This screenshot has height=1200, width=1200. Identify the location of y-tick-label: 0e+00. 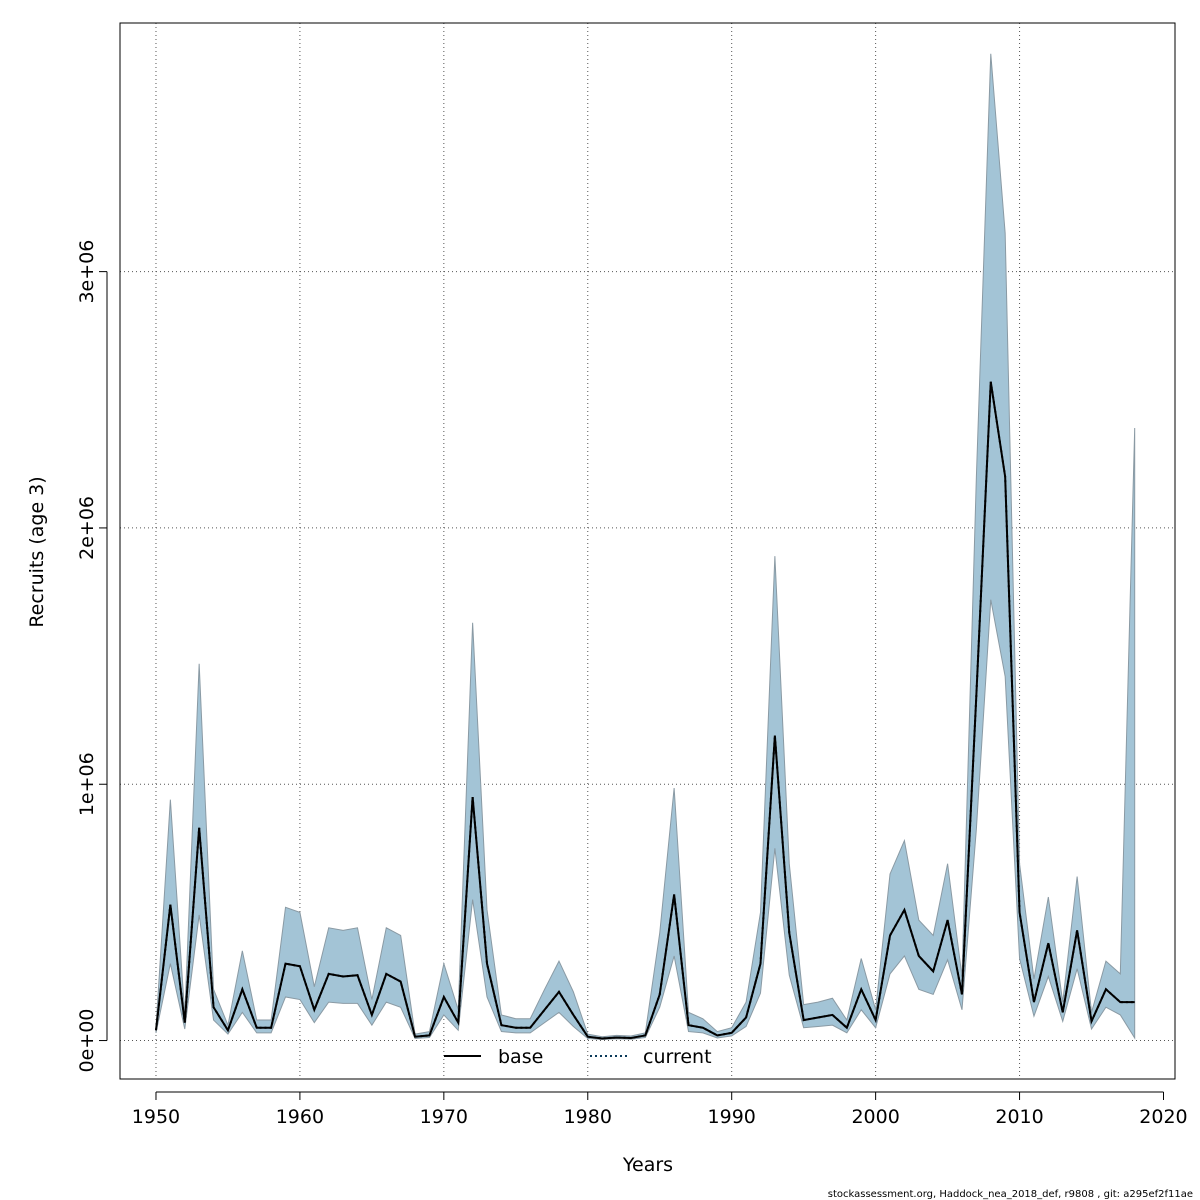
(87, 1041).